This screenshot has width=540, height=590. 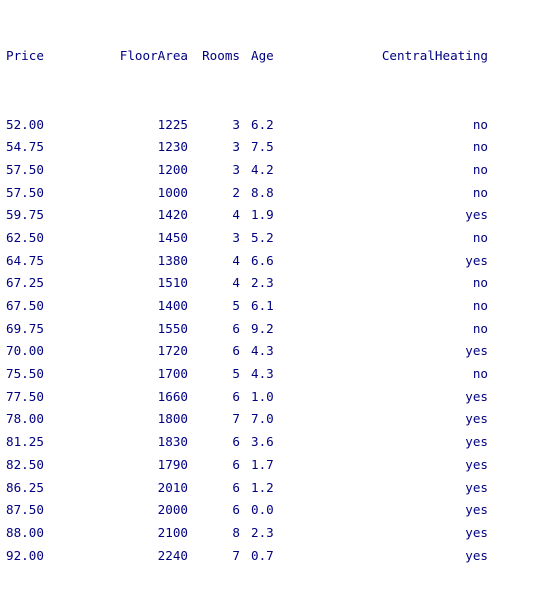 What do you see at coordinates (262, 396) in the screenshot?
I see `cell-age: 1.0` at bounding box center [262, 396].